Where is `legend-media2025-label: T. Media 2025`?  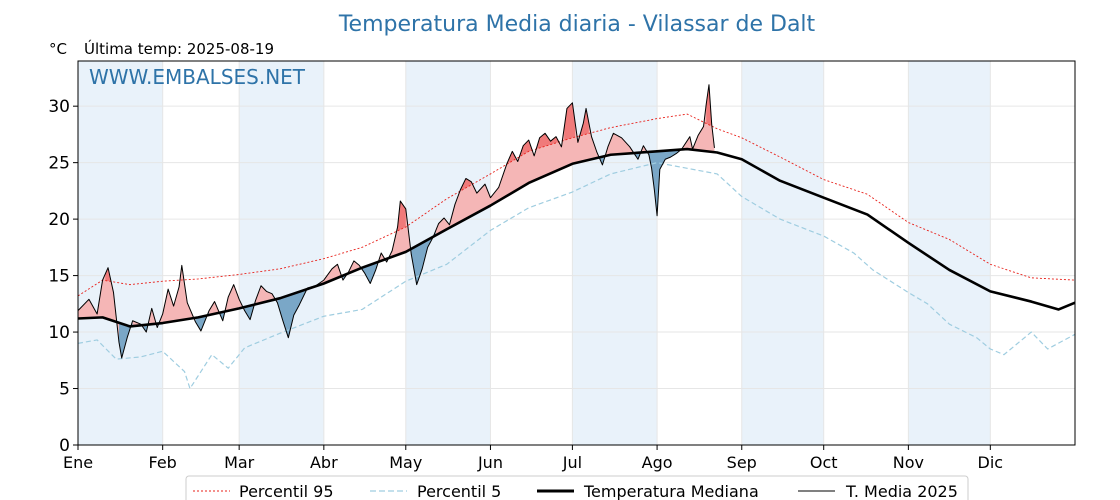
legend-media2025-label: T. Media 2025 is located at coordinates (901, 491).